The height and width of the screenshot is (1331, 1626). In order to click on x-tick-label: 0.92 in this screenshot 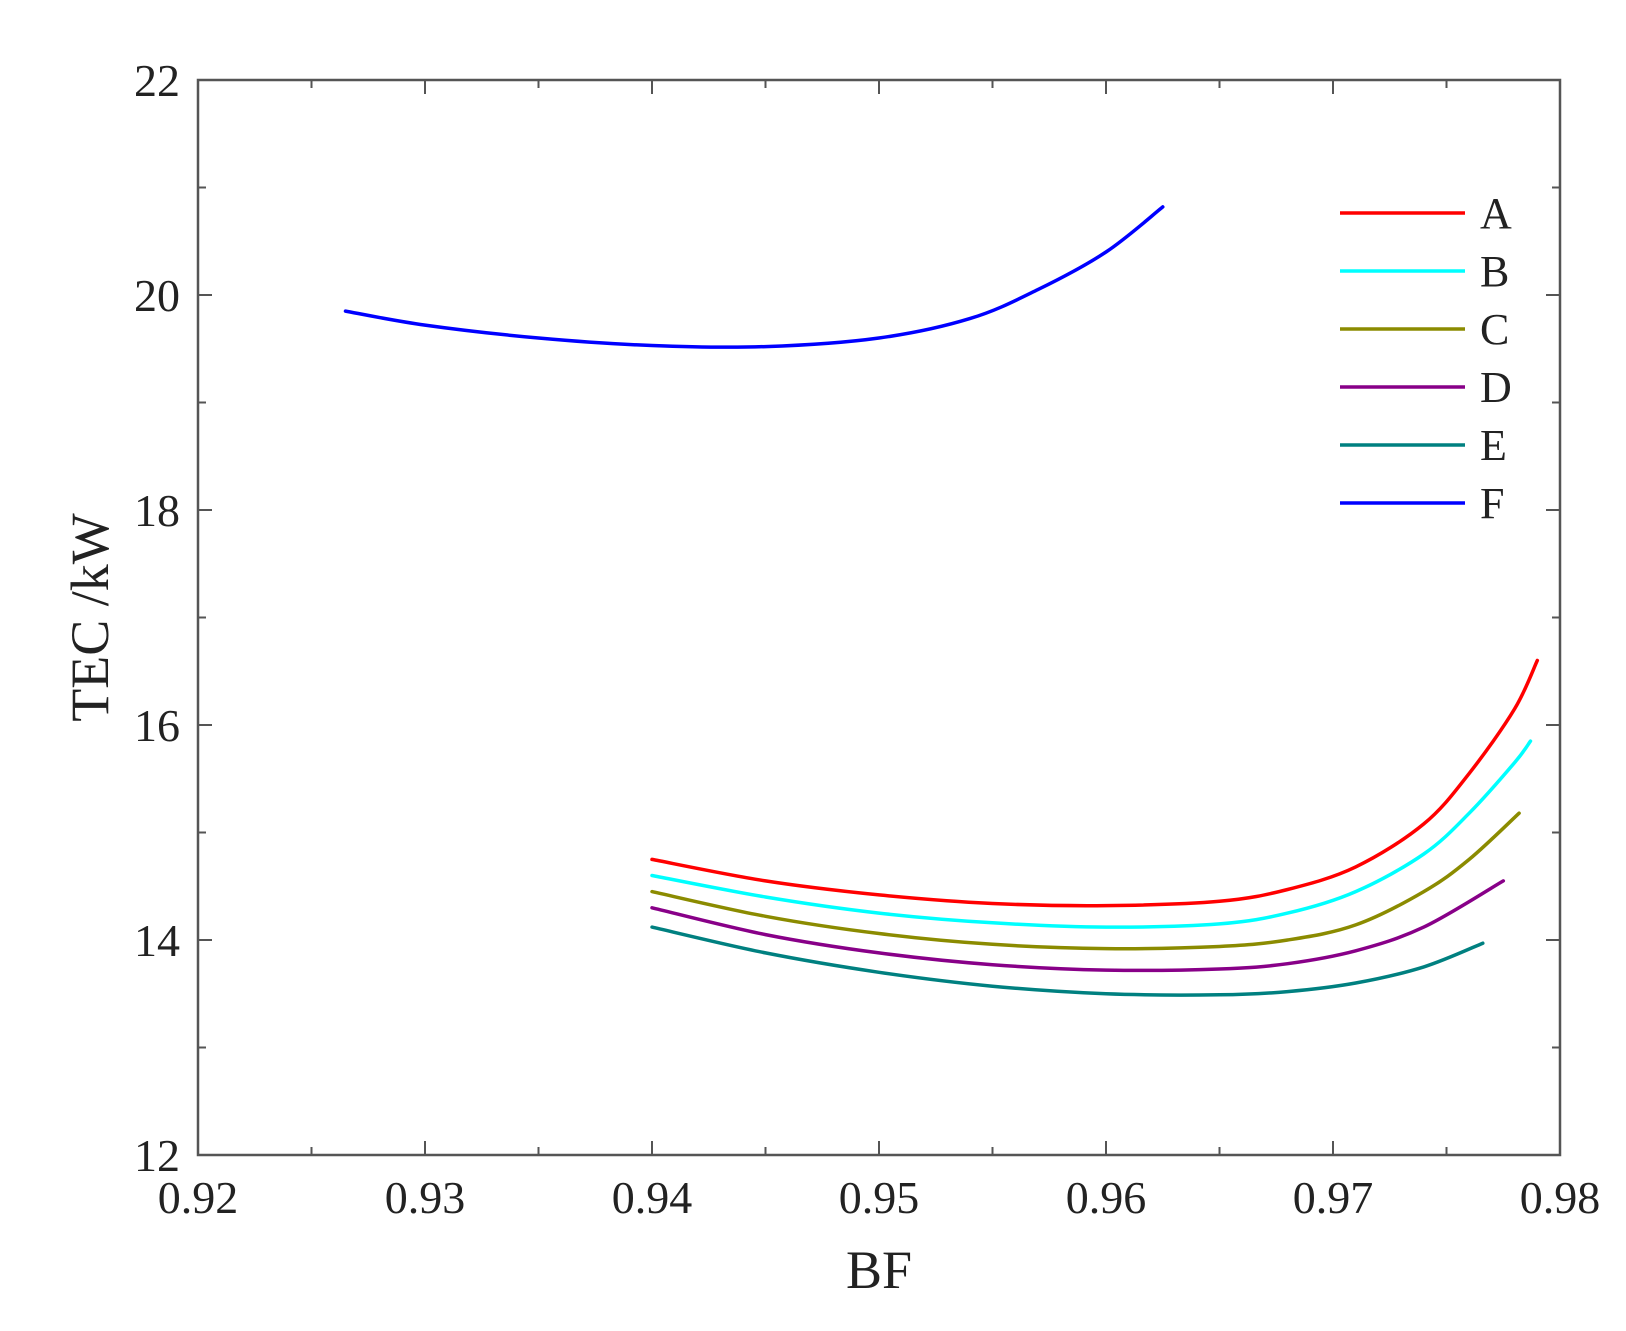, I will do `click(198, 1197)`.